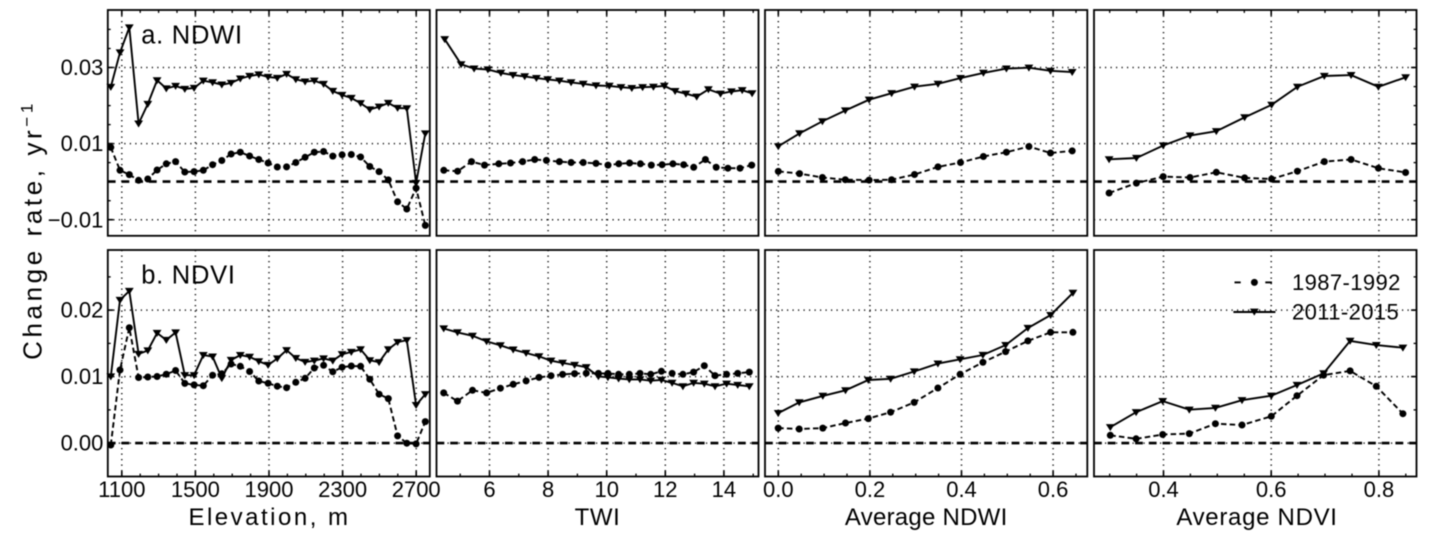 Image resolution: width=1431 pixels, height=536 pixels. What do you see at coordinates (195, 489) in the screenshot?
I see `svg-text: 1500` at bounding box center [195, 489].